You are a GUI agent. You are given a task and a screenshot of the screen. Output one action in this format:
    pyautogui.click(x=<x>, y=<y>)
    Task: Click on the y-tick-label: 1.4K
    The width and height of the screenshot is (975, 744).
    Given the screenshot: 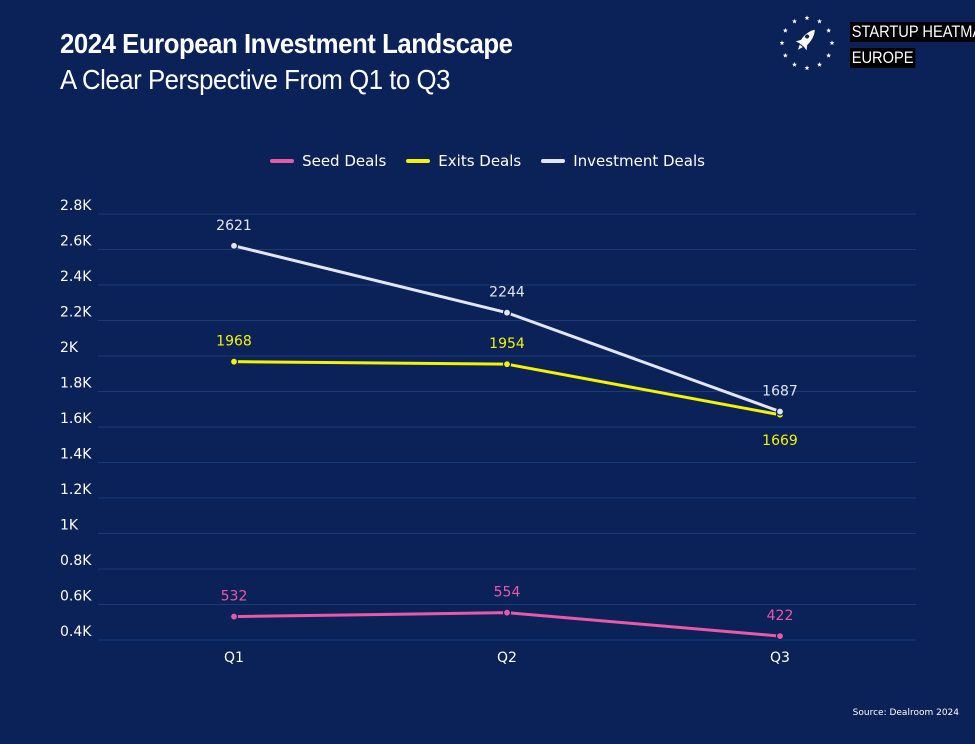 What is the action you would take?
    pyautogui.click(x=76, y=455)
    